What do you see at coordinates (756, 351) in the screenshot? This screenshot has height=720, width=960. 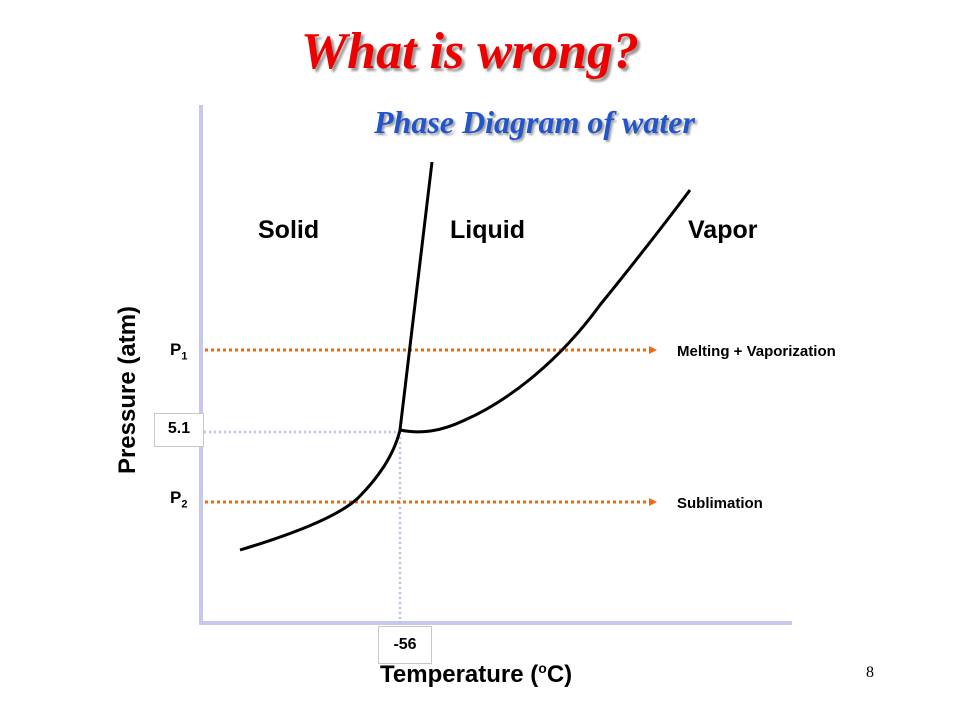 I see `process-label-melting-vaporization: Melting + Vaporization` at bounding box center [756, 351].